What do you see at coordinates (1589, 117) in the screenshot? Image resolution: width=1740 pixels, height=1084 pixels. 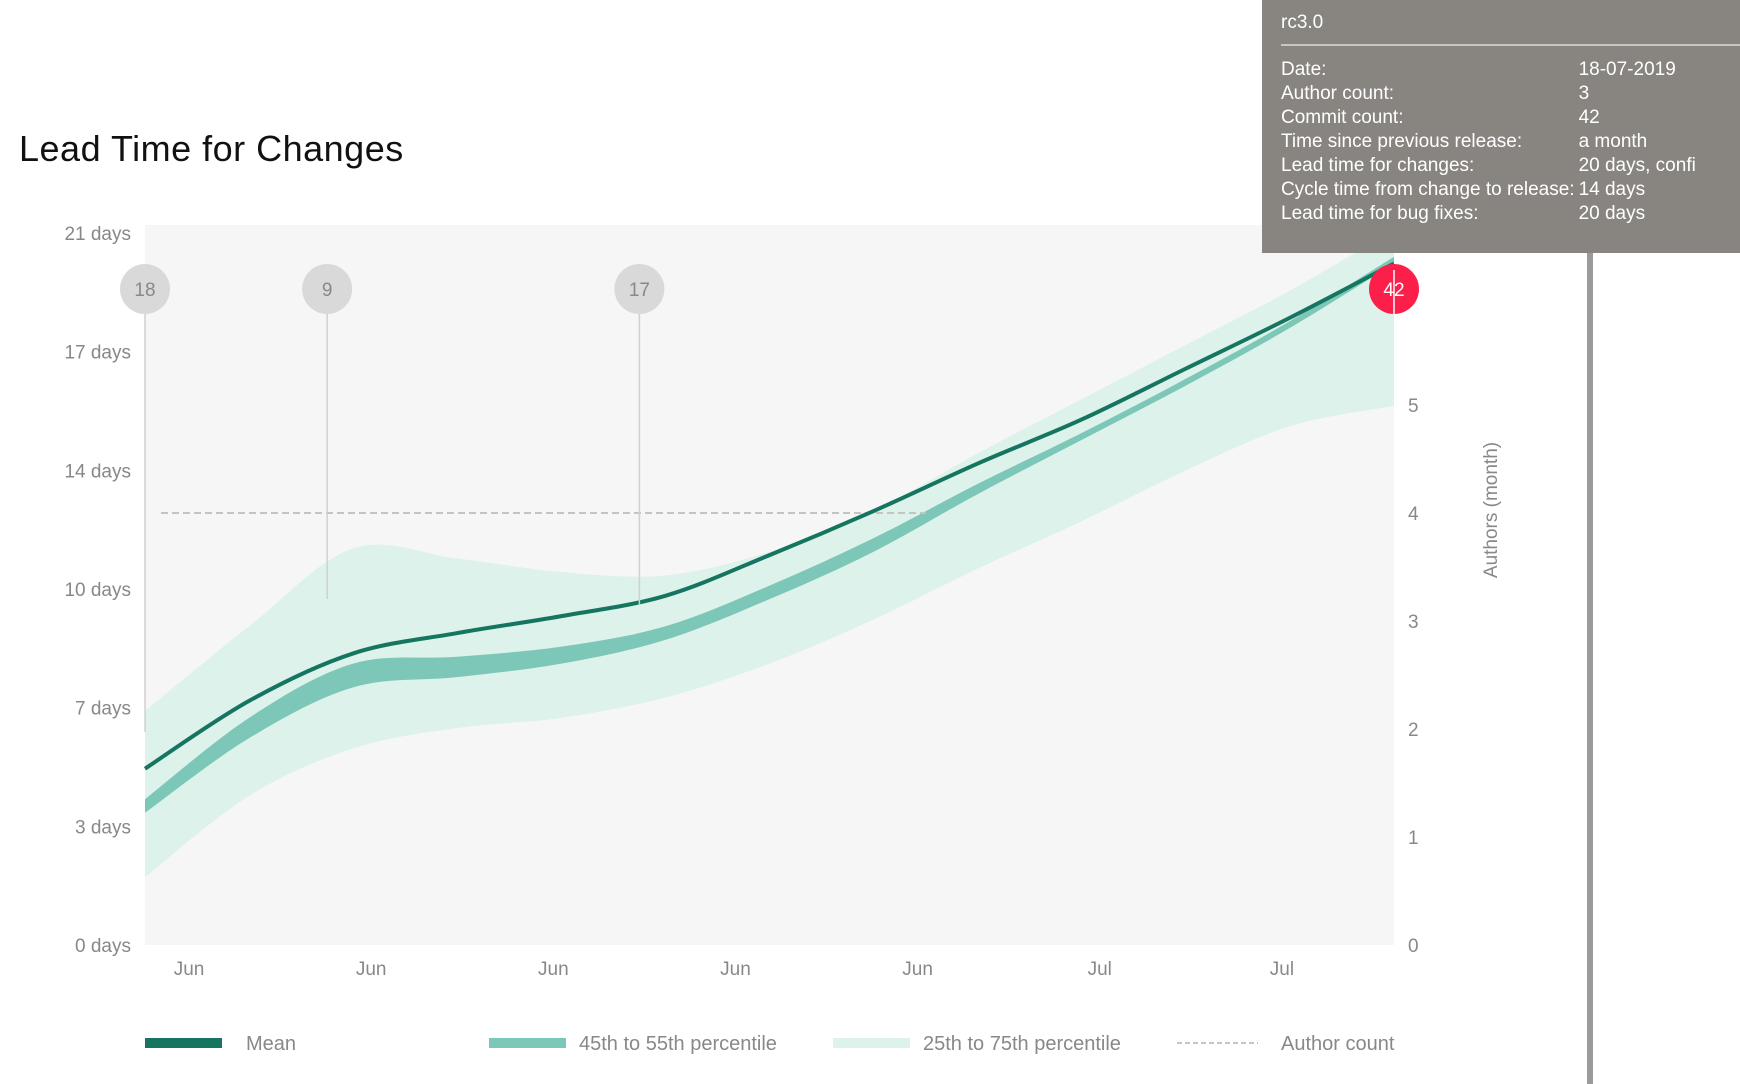 I see `tooltip-value: 42` at bounding box center [1589, 117].